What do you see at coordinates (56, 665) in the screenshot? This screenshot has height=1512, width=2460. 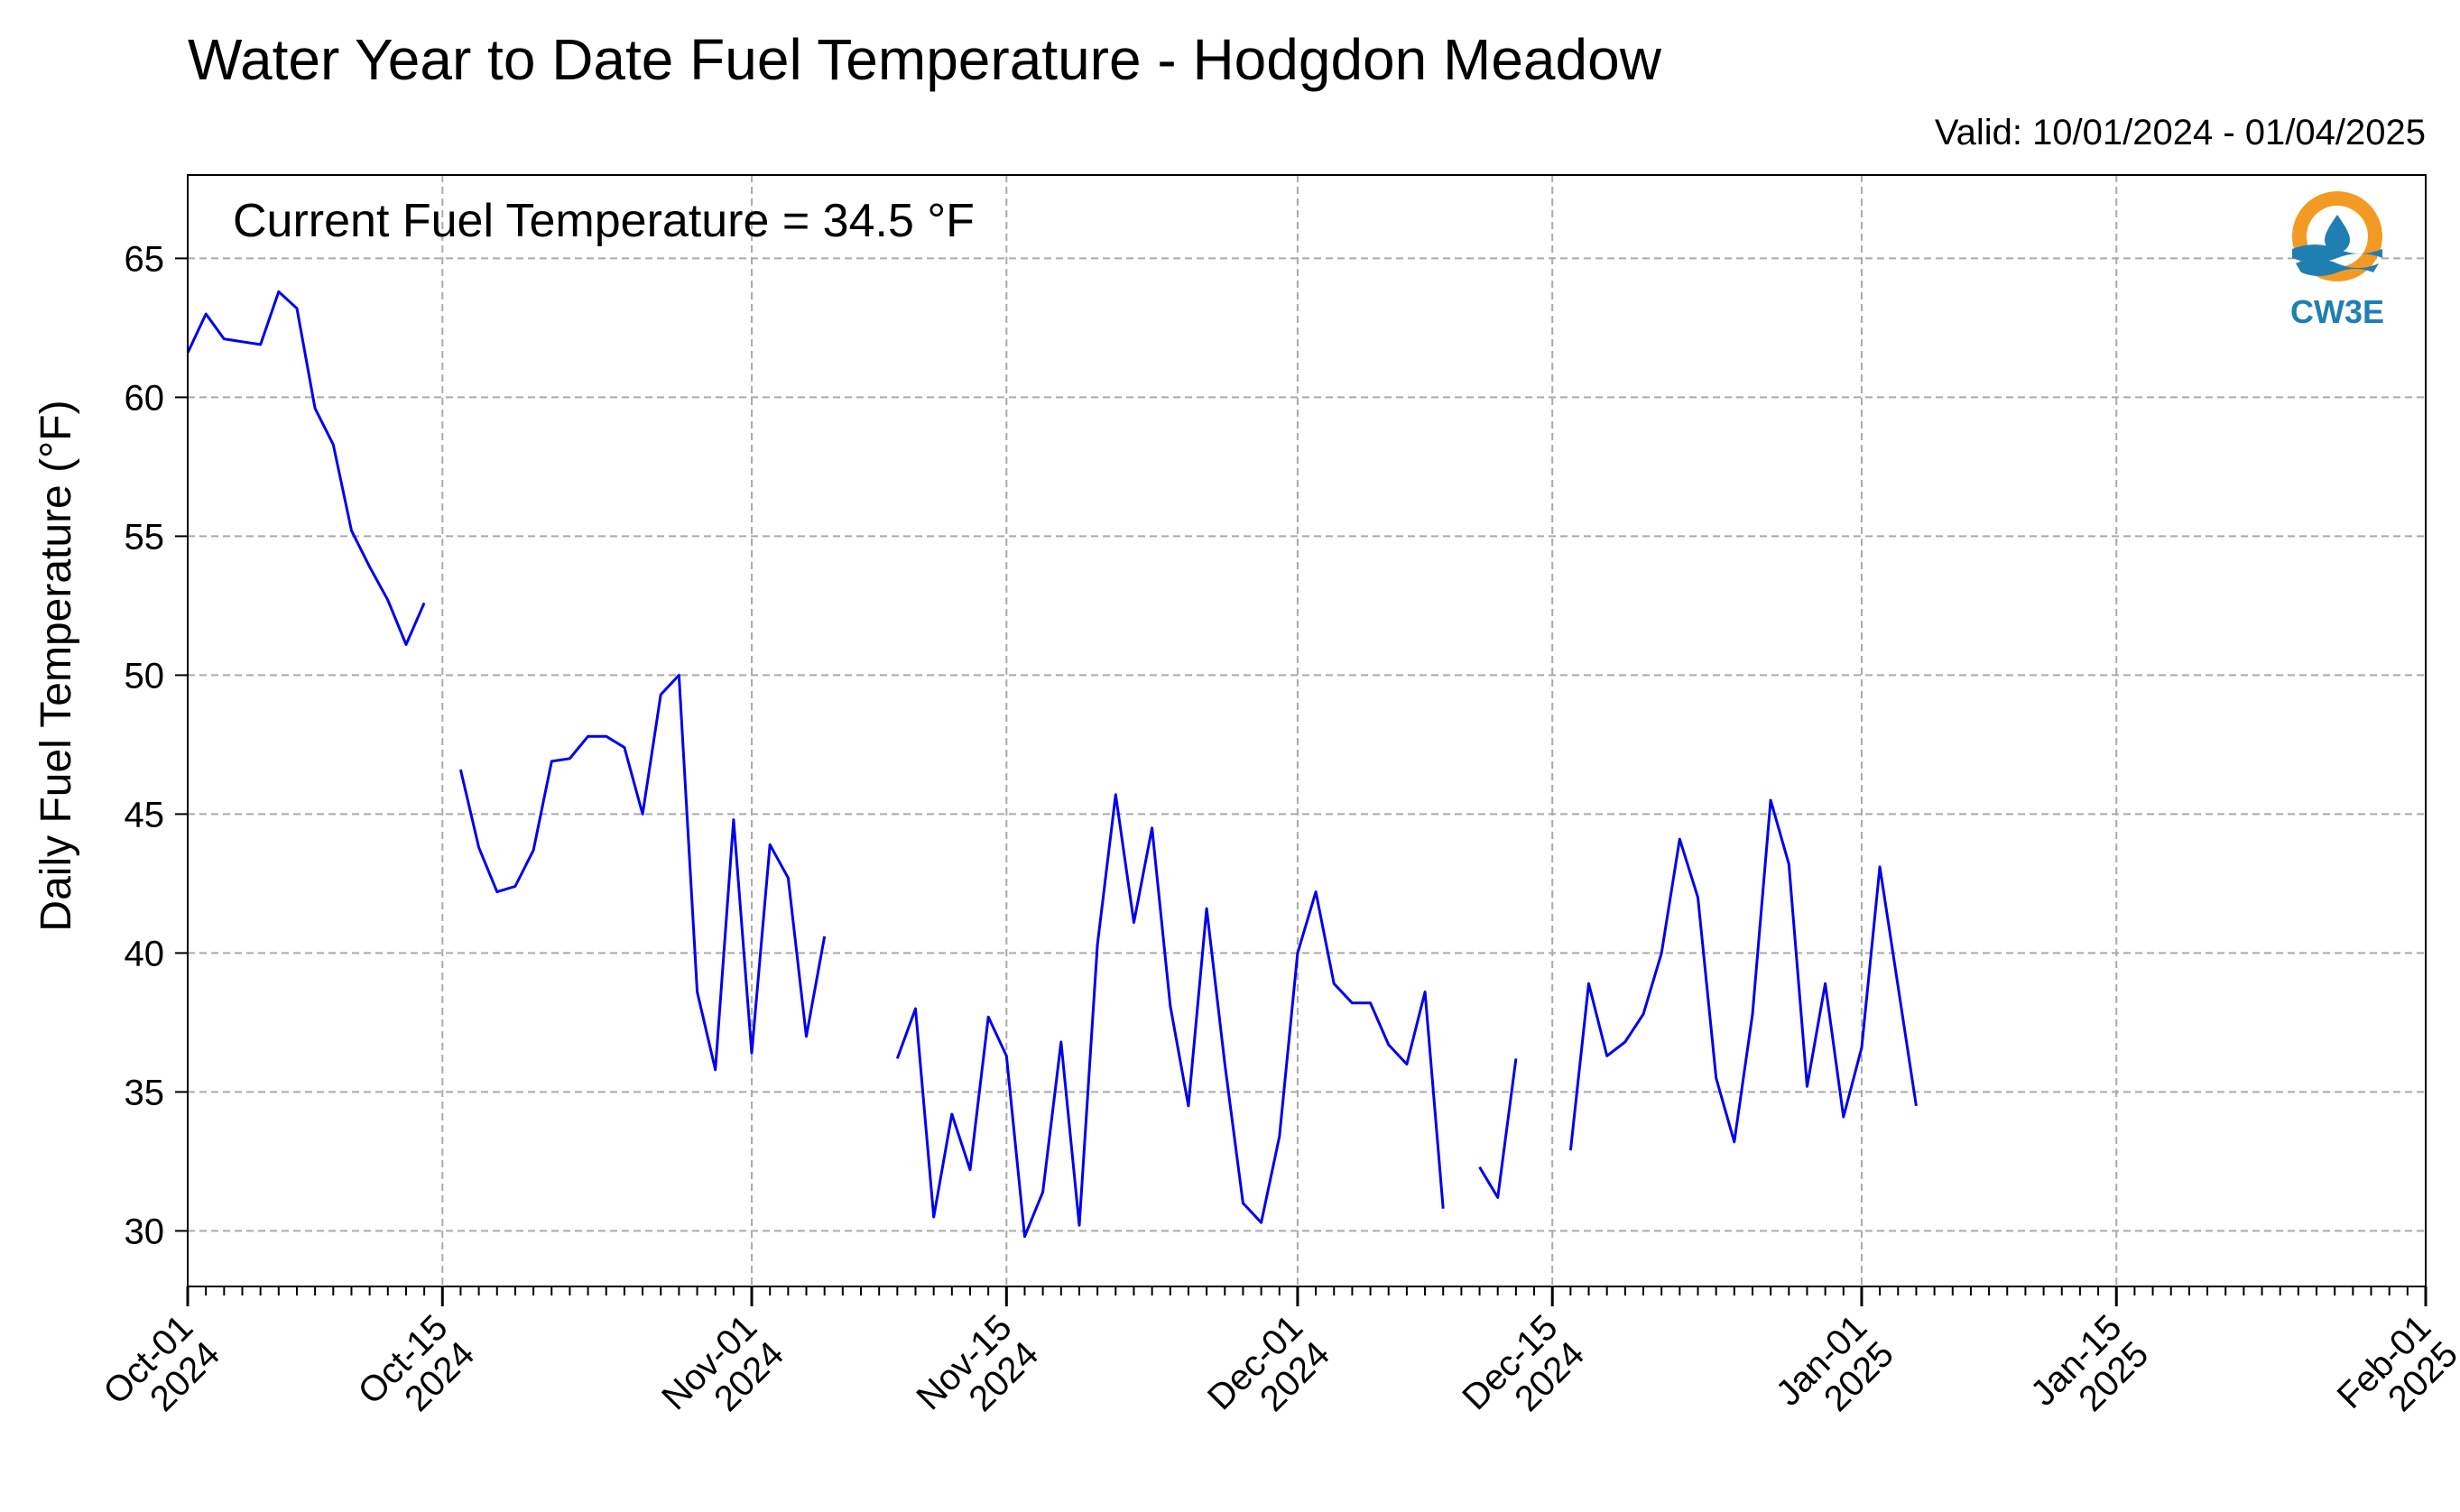 I see `y-axis-label: Daily Fuel Temperature (°F)` at bounding box center [56, 665].